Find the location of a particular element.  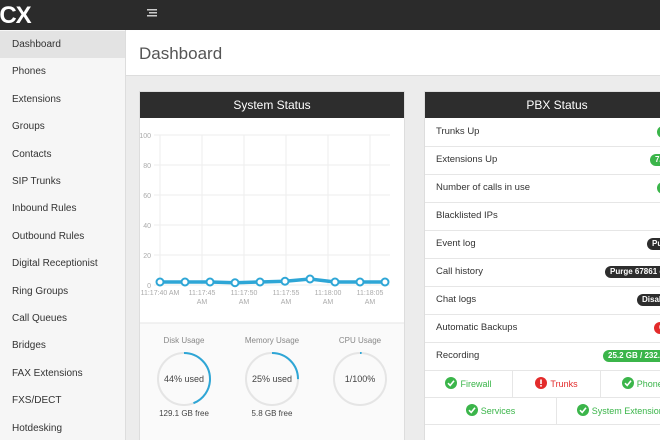

nav-item: Dashboard is located at coordinates (62, 44).